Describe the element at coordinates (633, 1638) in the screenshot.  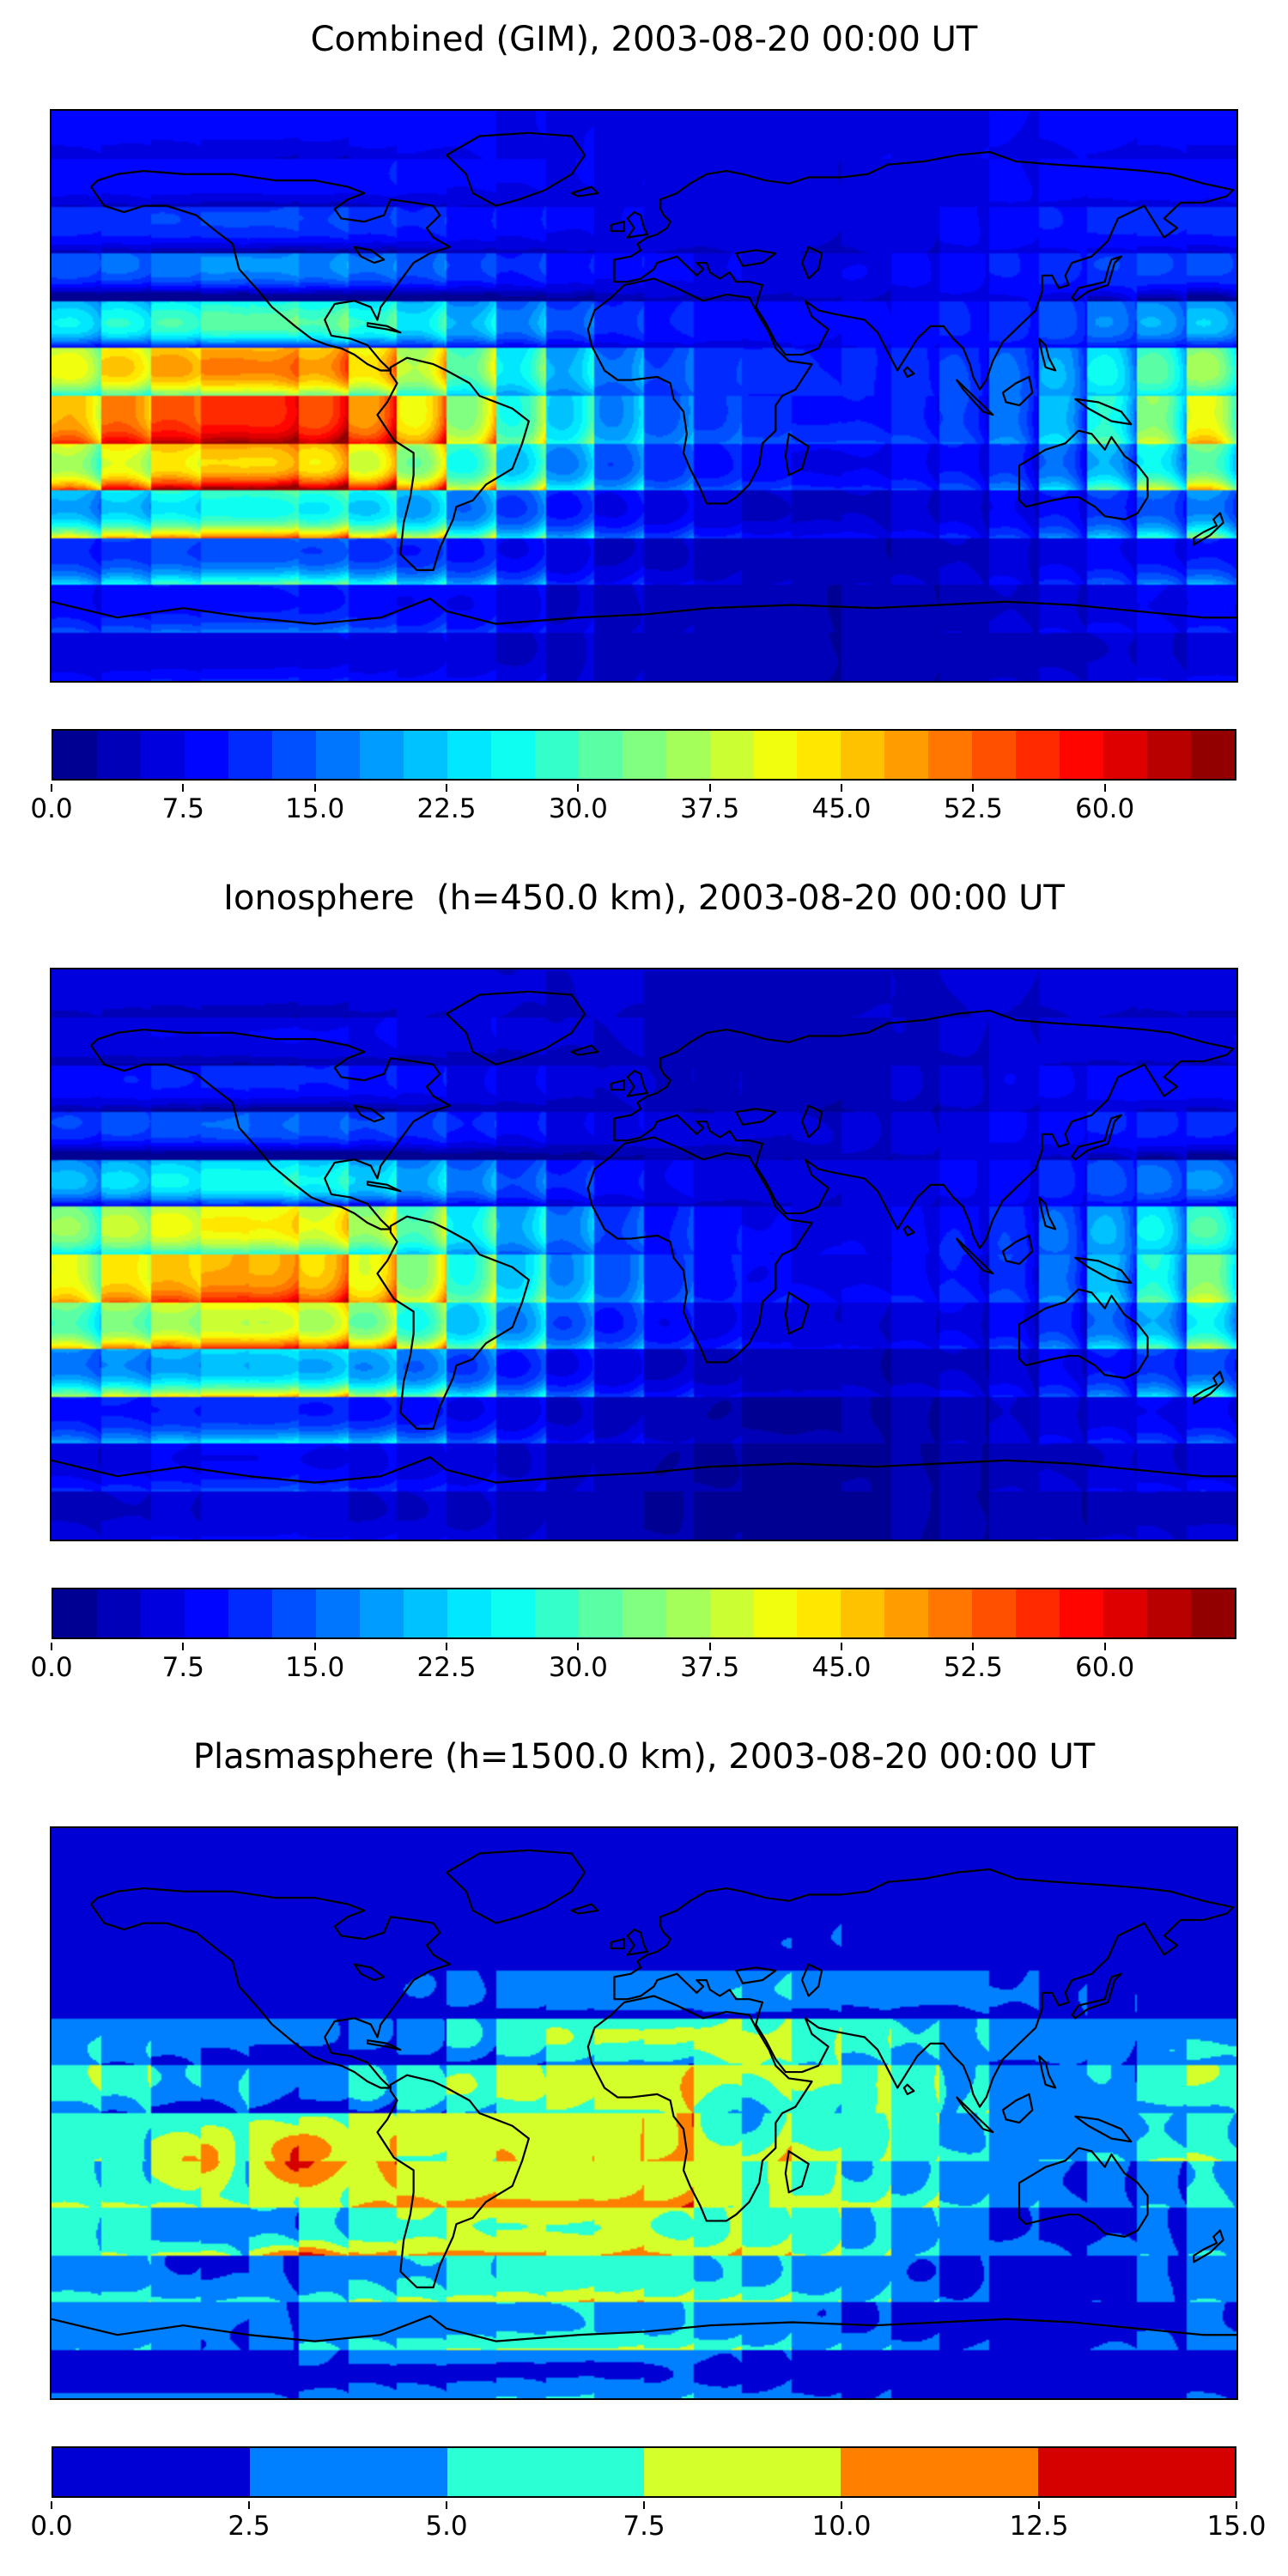
I see `colorbar-wrap-ionosphere: 0.0 7.5 15.0 22.5 30.0 37.5 45.0 52.5 60.0` at that location.